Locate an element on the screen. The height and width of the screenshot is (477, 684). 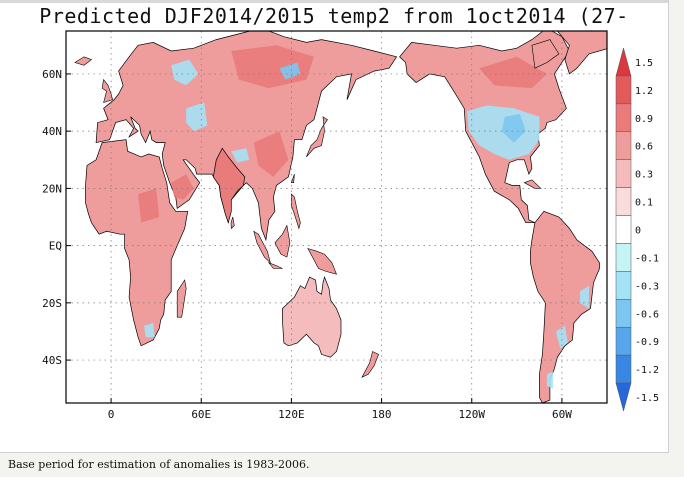
colorbar-label: -0.3 is located at coordinates (647, 286).